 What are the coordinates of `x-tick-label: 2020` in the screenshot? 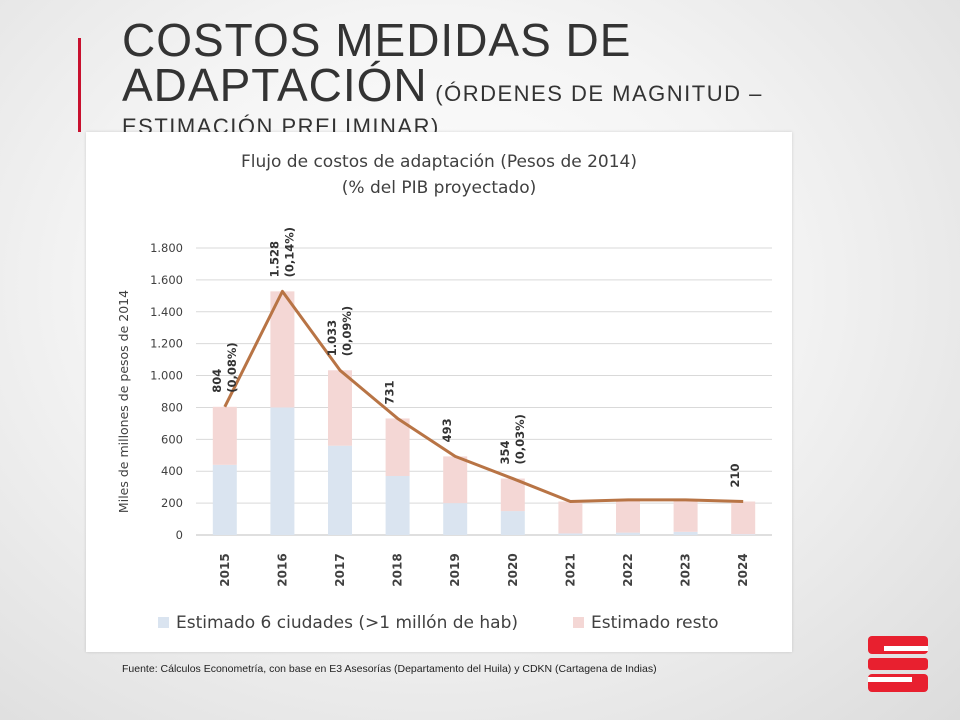 It's located at (513, 569).